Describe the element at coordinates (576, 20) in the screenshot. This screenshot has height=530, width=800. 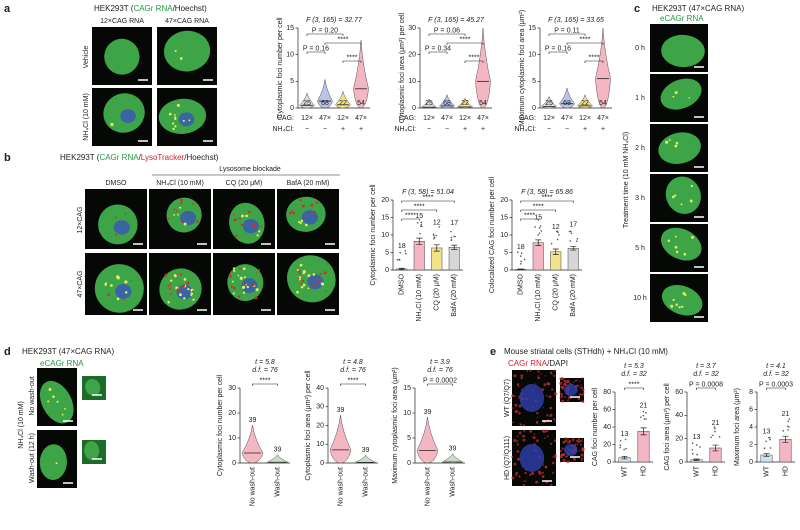
I see `statistic: F (3, 165) = 33.65` at that location.